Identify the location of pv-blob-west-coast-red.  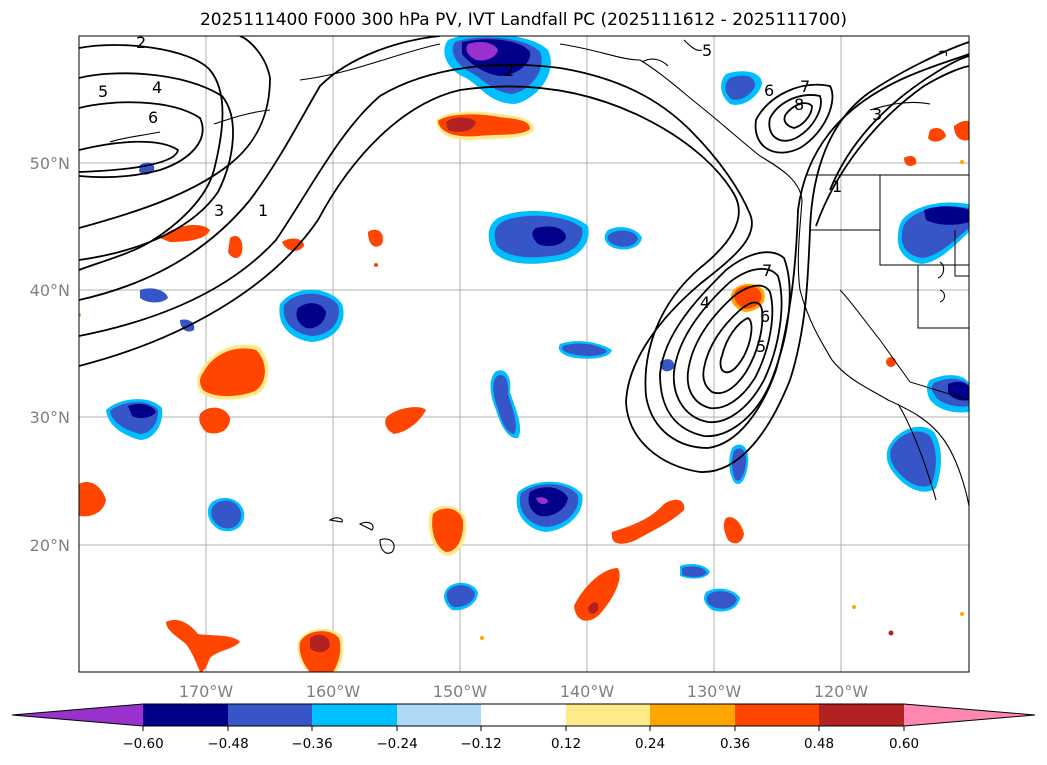
(936, 143).